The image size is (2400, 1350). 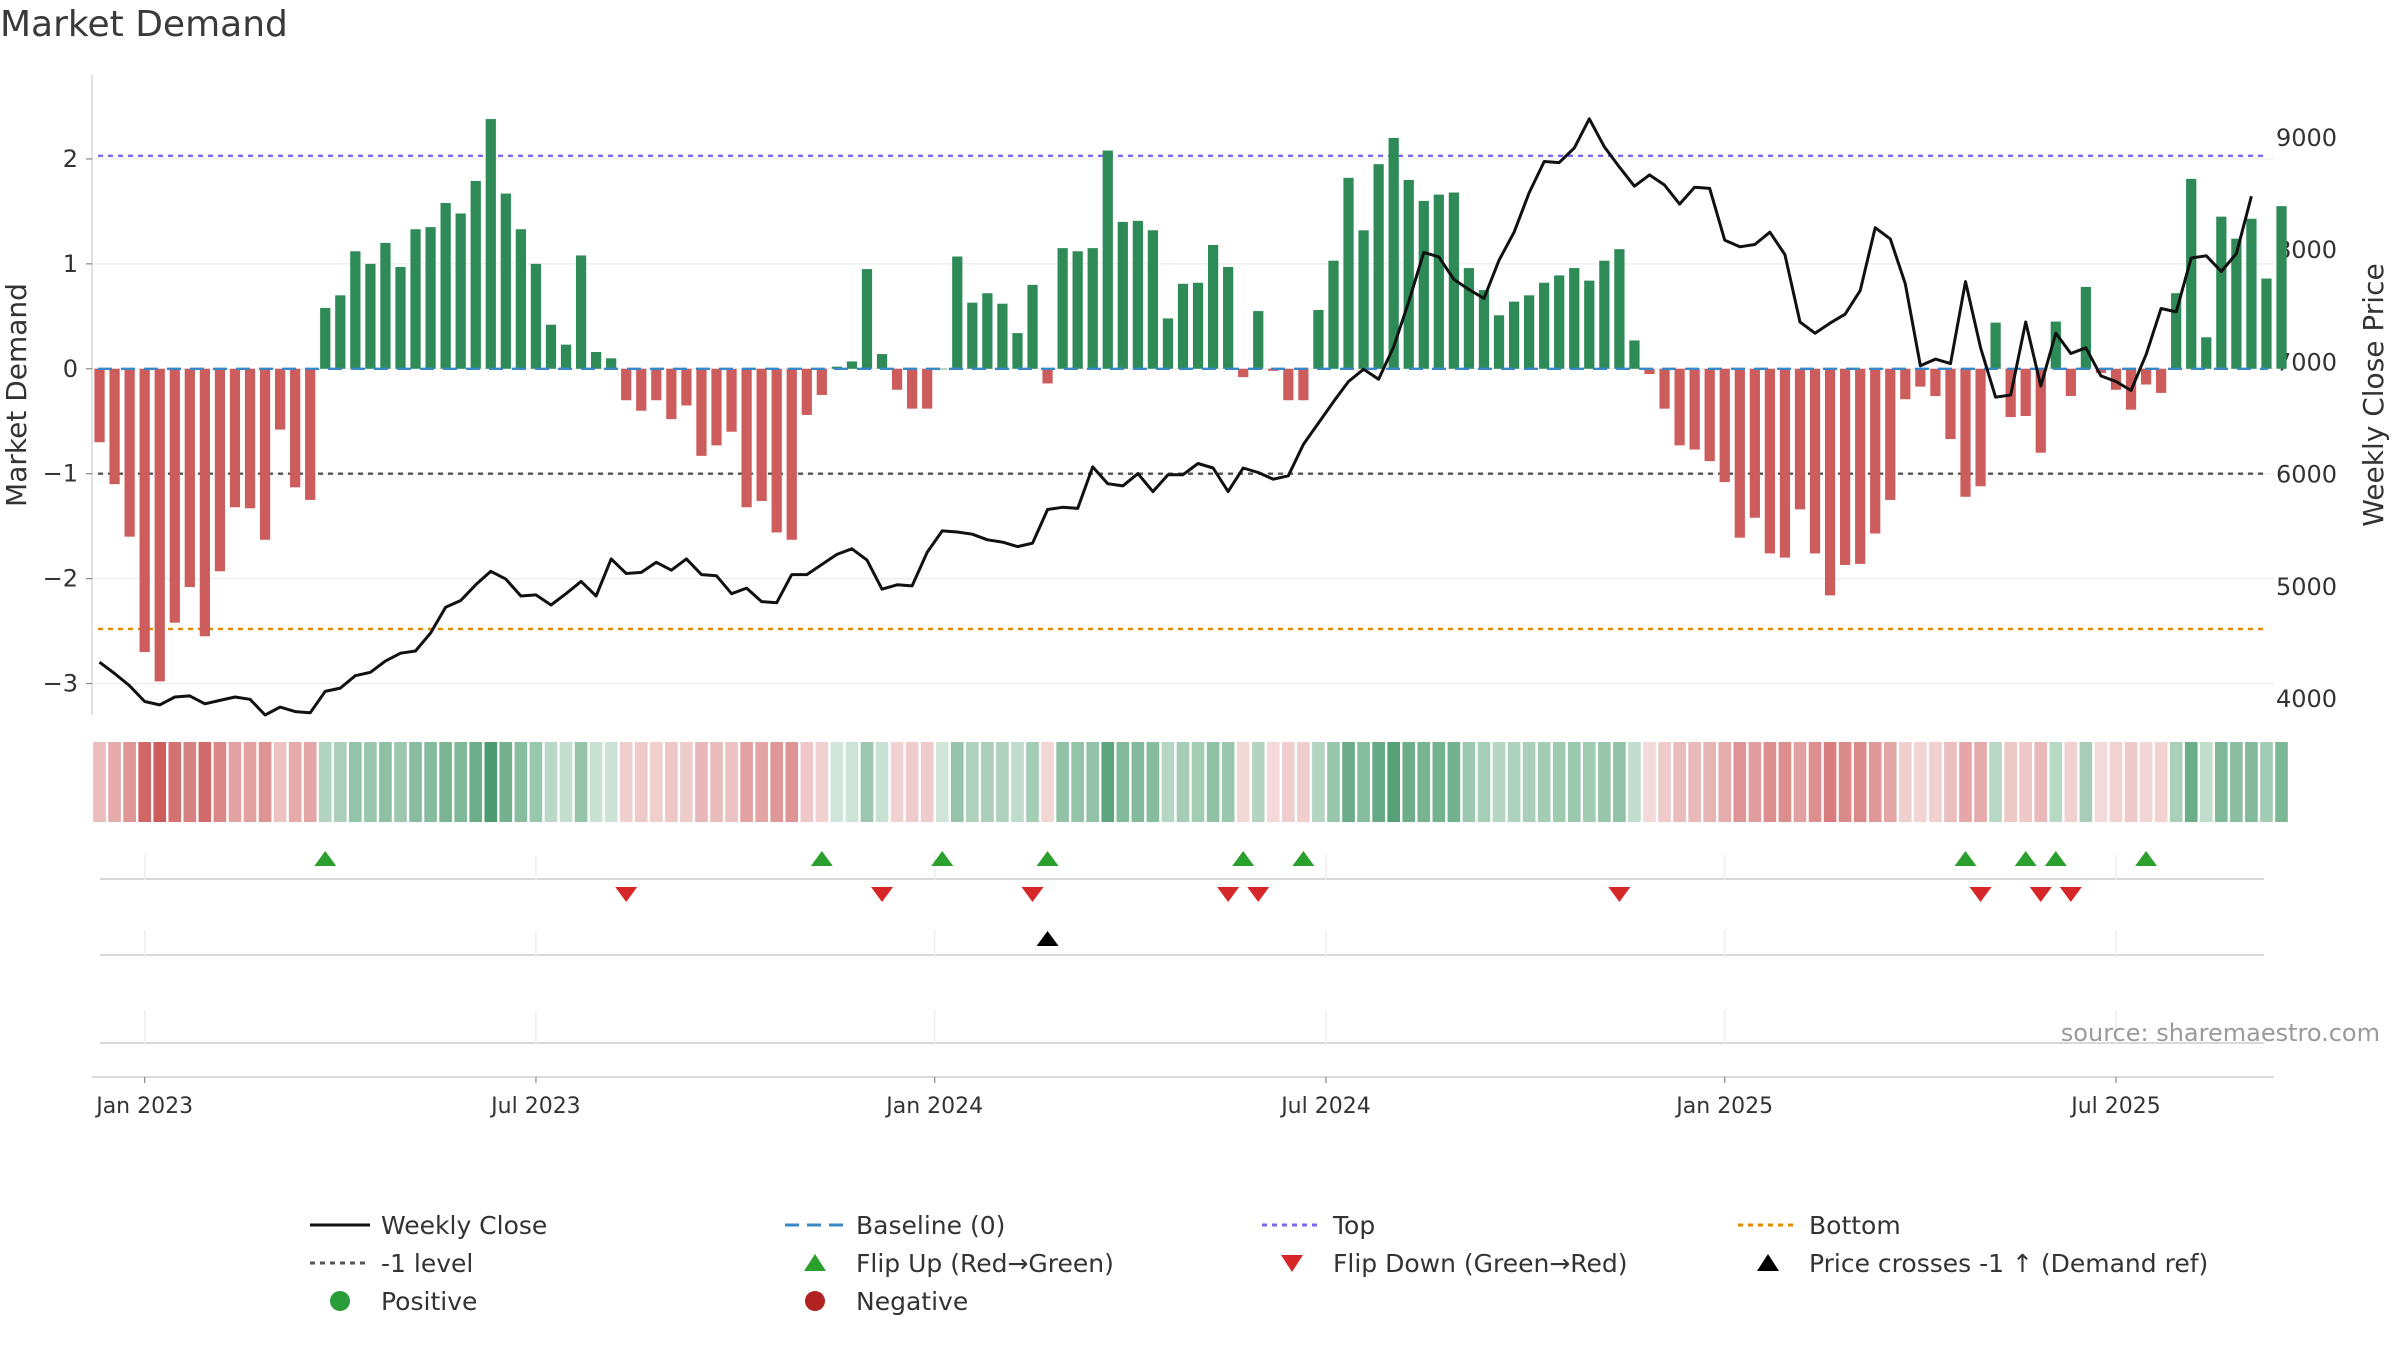 I want to click on legend-item-negative_dot: Negative, so click(x=886, y=1301).